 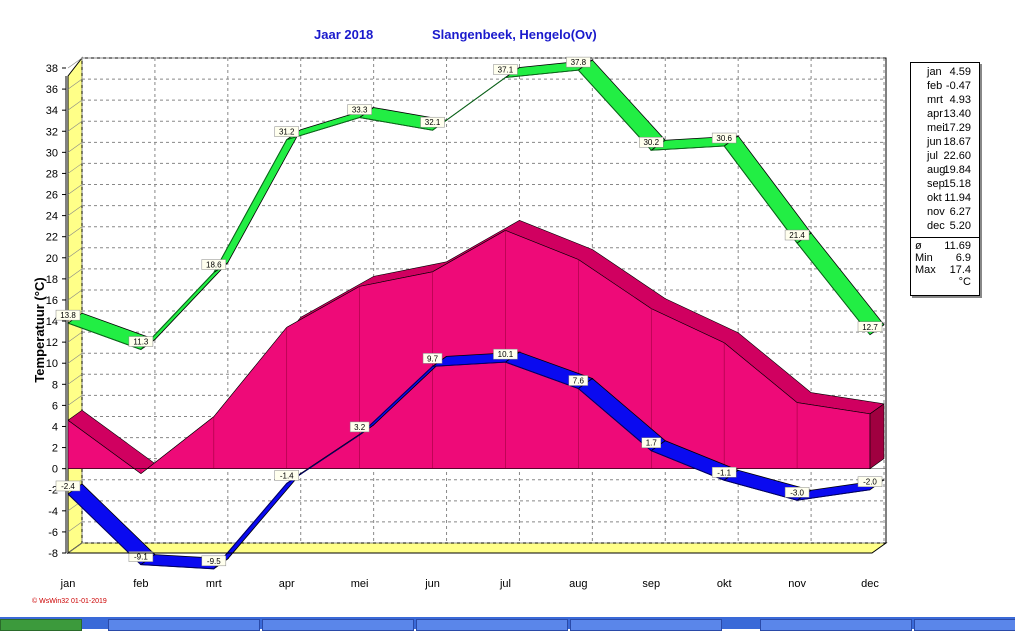 I want to click on y-tick-label: 10, so click(x=52, y=364).